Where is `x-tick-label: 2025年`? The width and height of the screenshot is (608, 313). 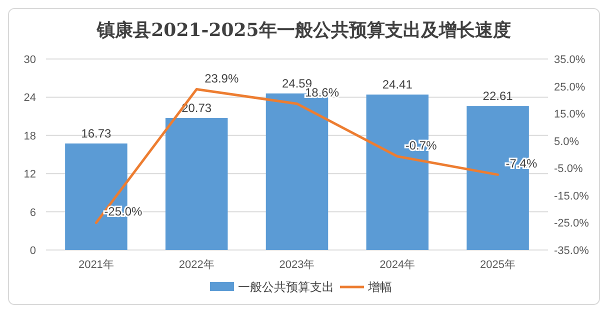
x-tick-label: 2025年 is located at coordinates (498, 265).